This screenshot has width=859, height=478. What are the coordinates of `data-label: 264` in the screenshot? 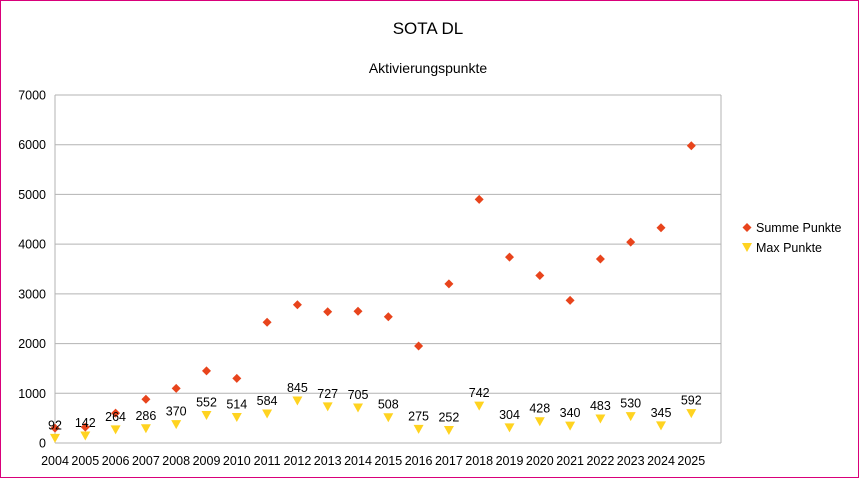 It's located at (115, 417).